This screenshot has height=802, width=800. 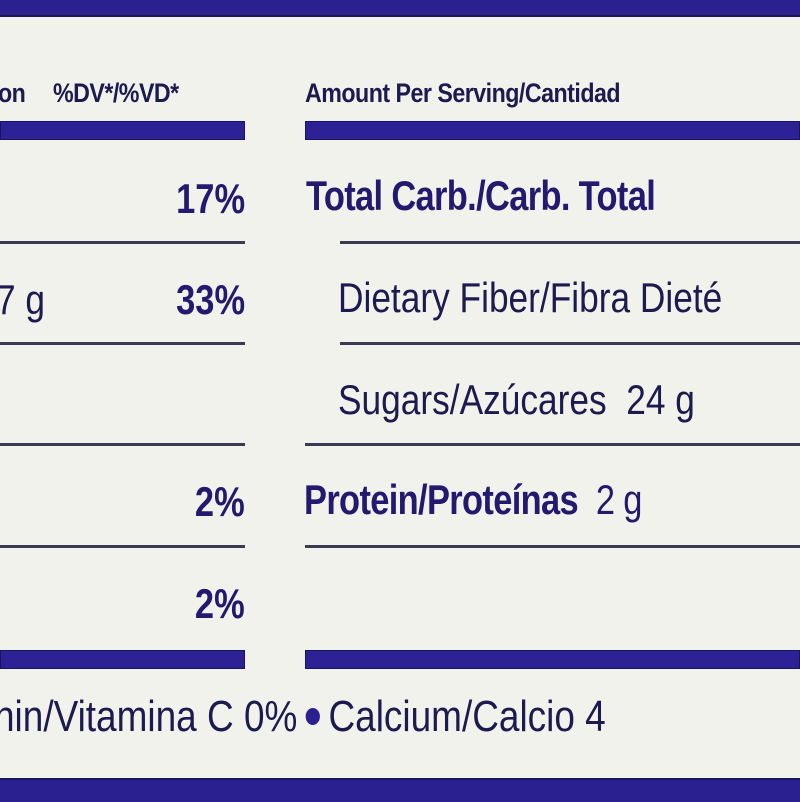 I want to click on bullet-separator-icon, so click(x=313, y=716).